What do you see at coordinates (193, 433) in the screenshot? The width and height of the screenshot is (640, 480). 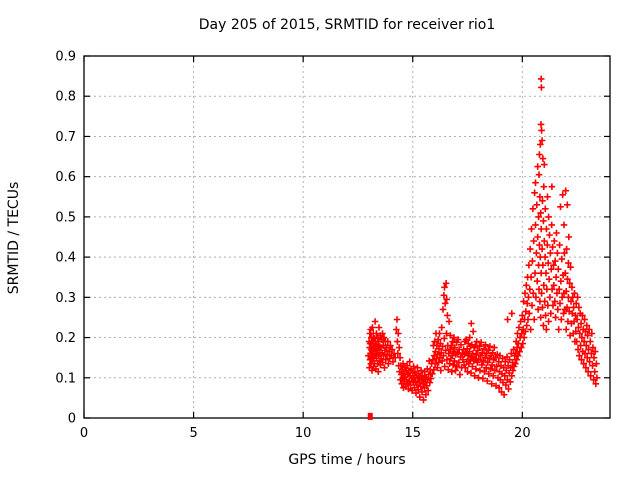 I see `x-tick-label: 5` at bounding box center [193, 433].